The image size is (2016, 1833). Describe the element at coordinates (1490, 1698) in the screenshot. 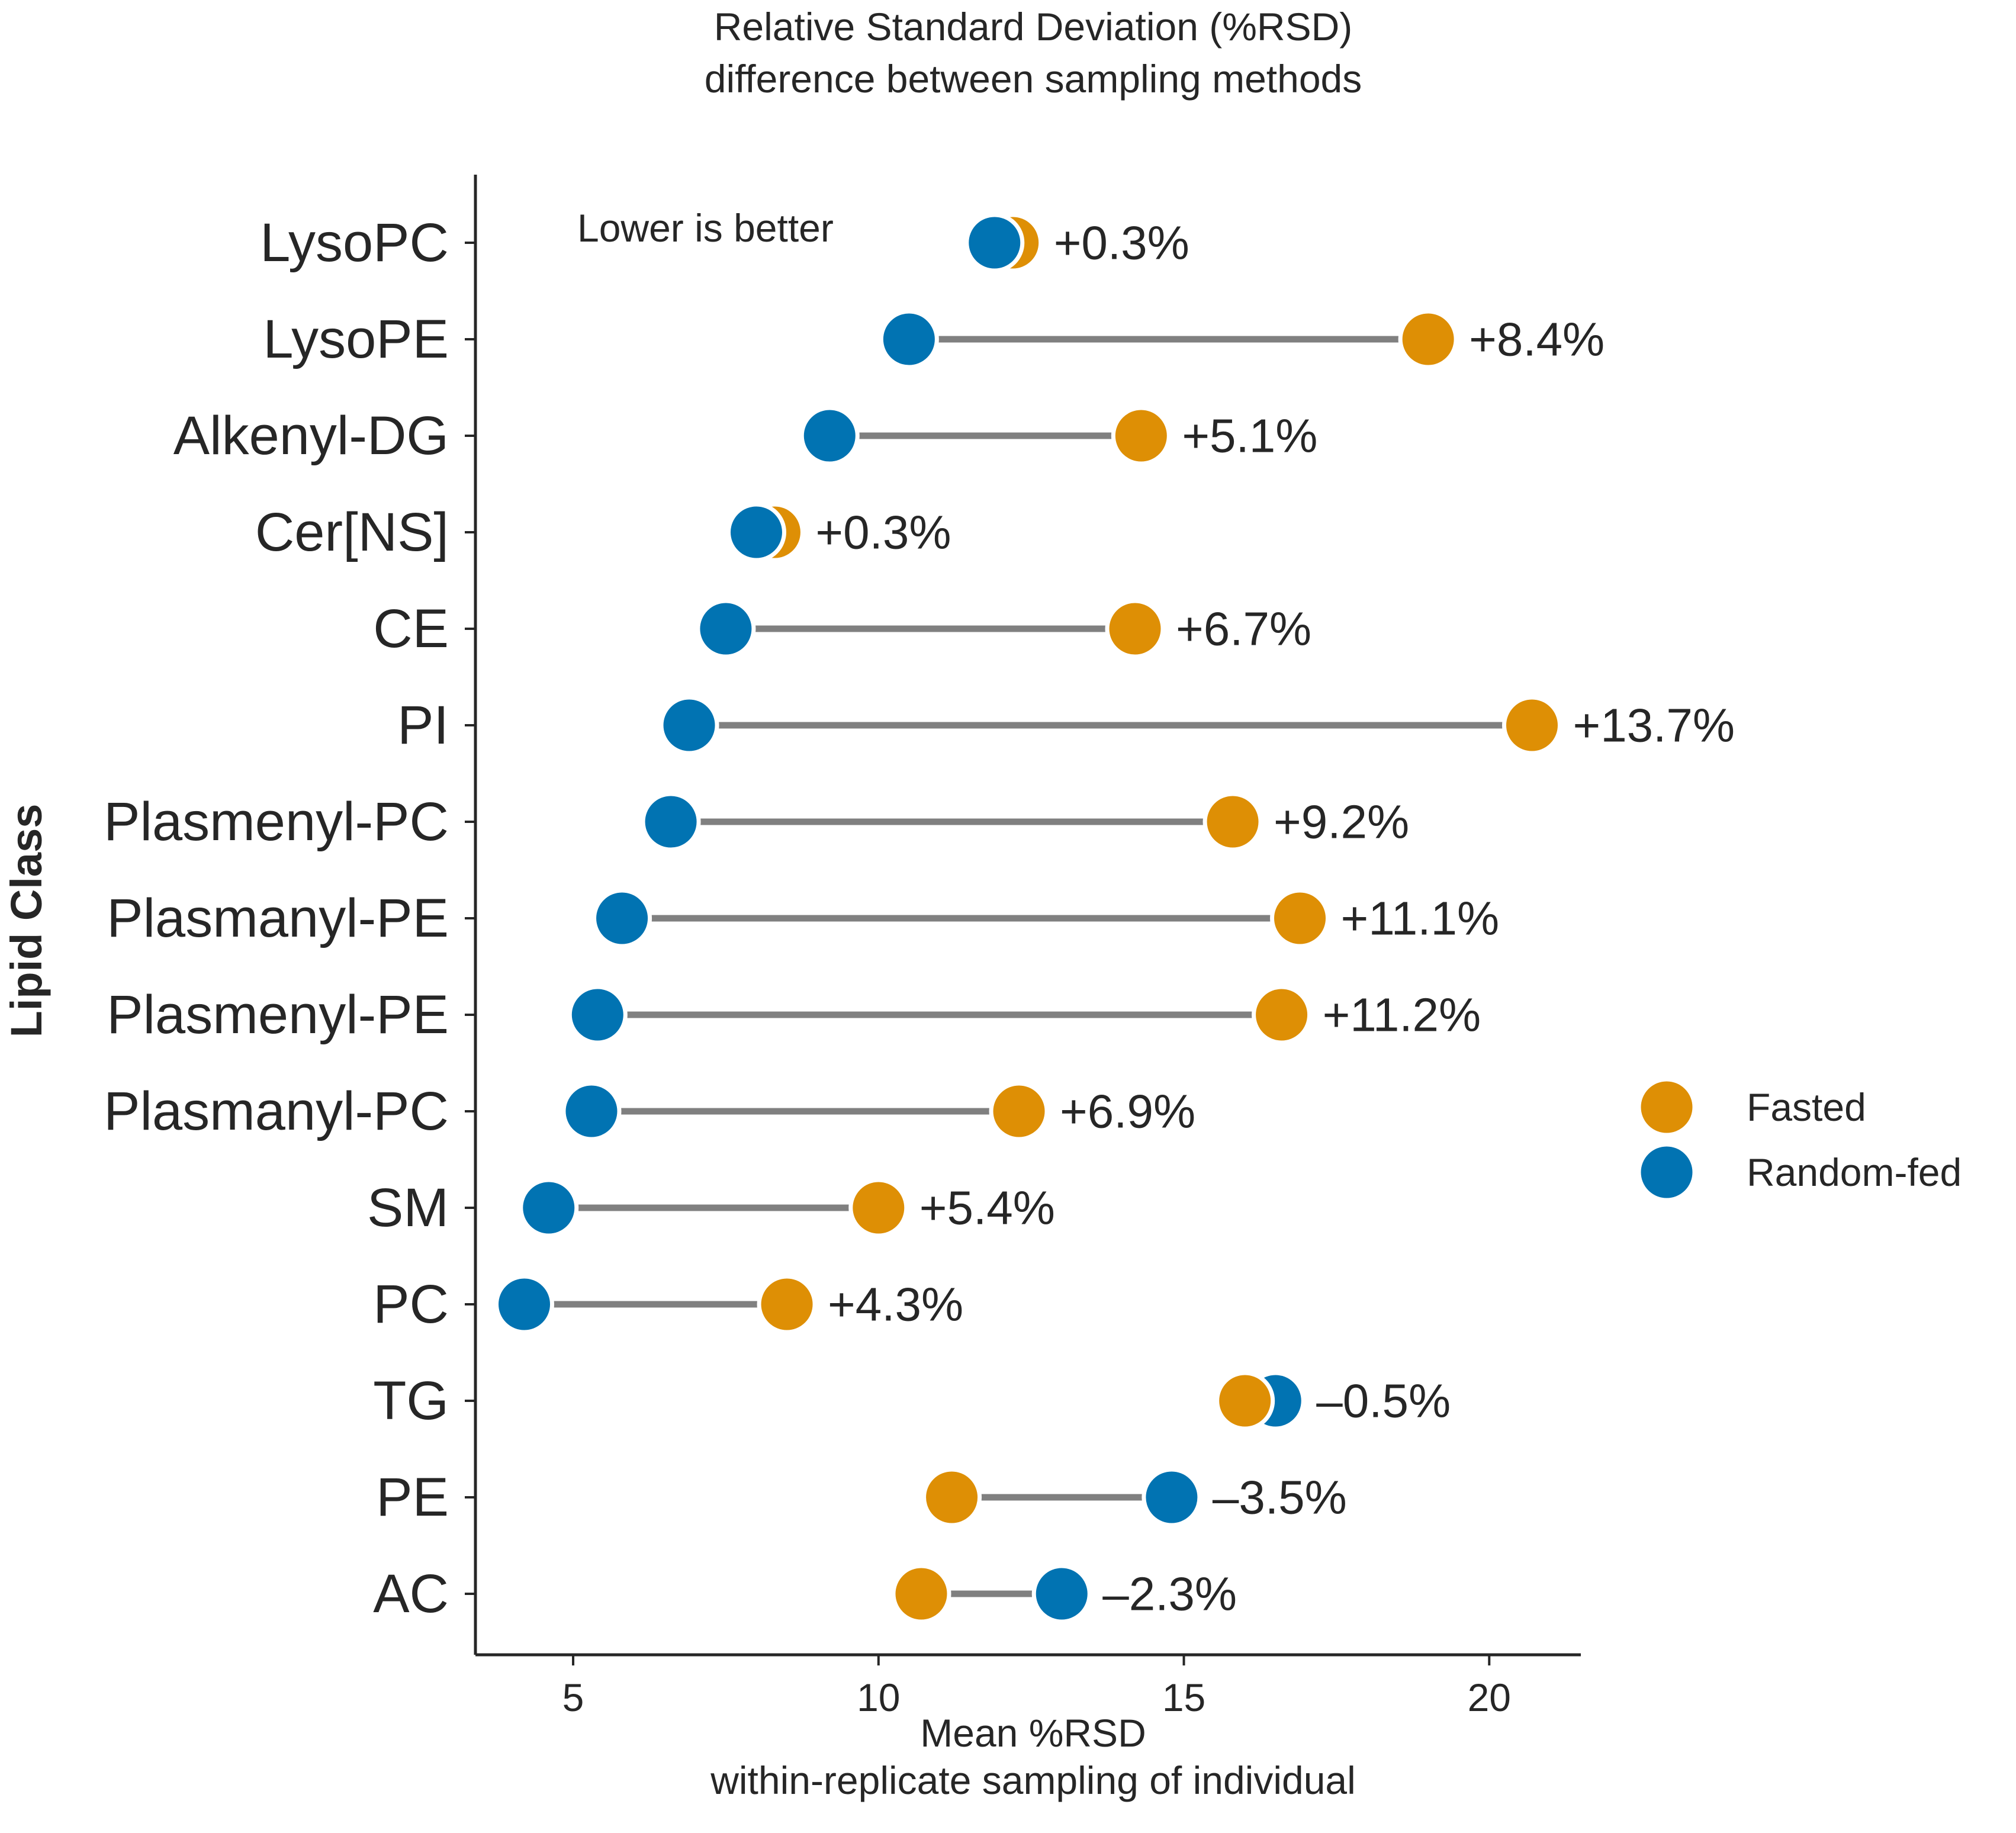

I see `x-tick-label: 20` at that location.